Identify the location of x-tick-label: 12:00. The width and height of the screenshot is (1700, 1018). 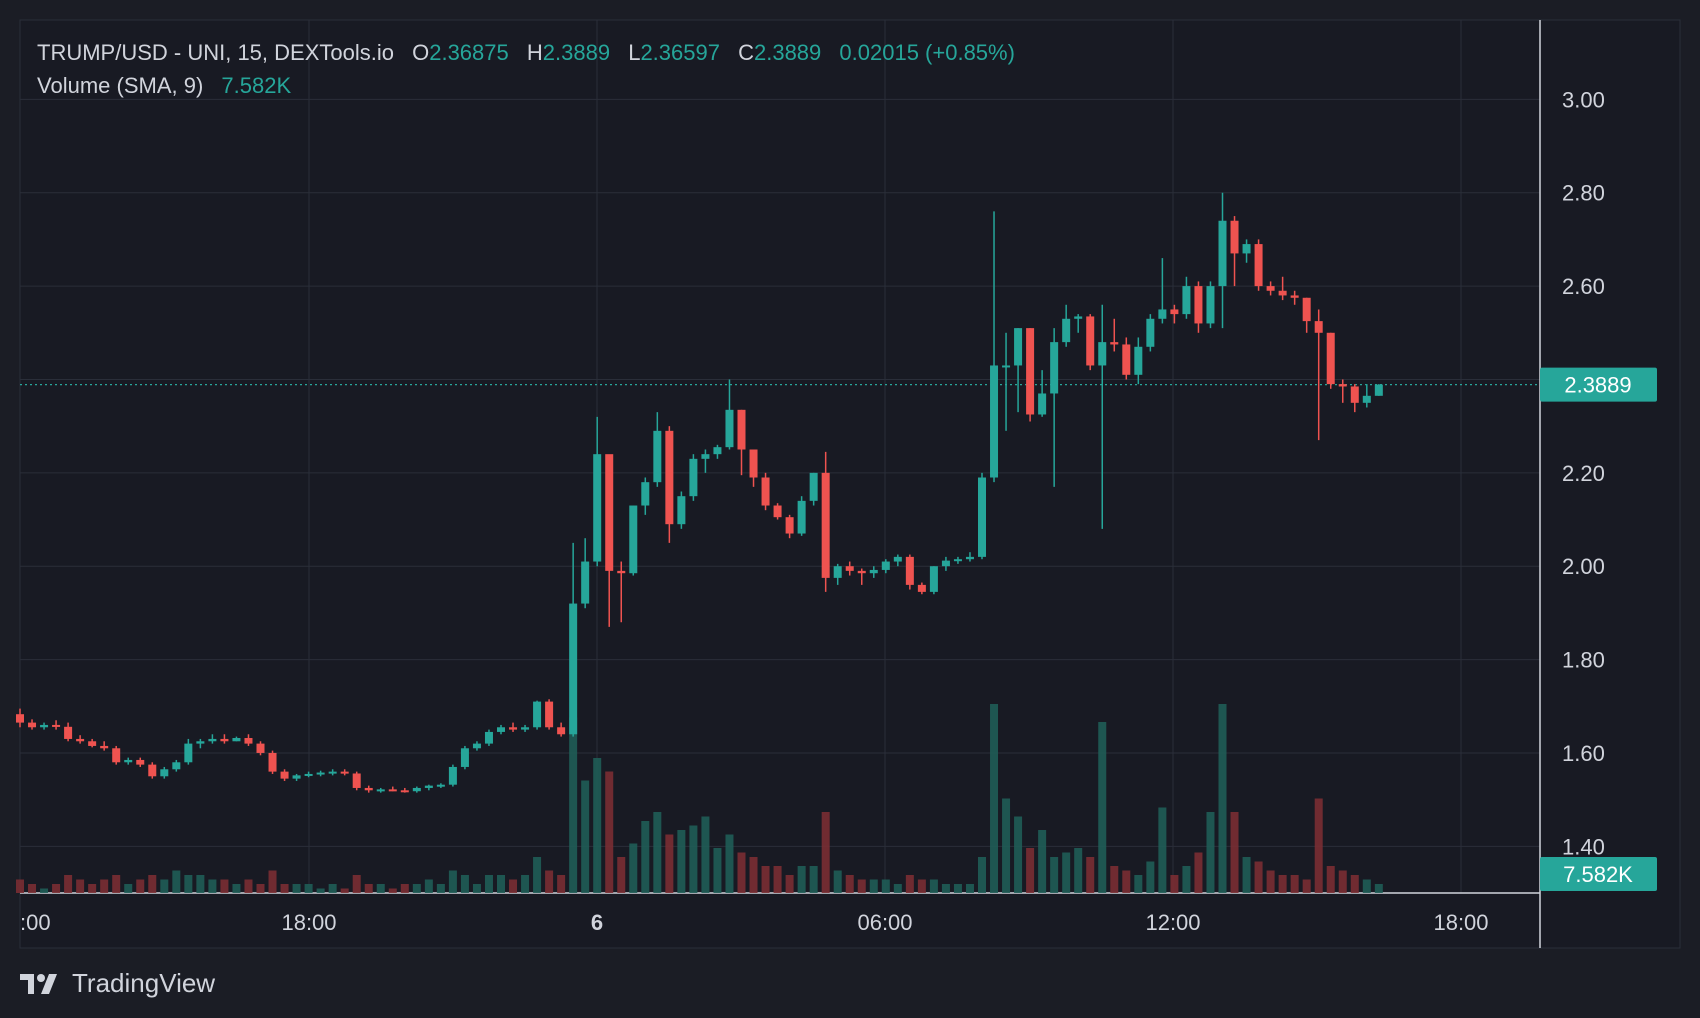
(1172, 922).